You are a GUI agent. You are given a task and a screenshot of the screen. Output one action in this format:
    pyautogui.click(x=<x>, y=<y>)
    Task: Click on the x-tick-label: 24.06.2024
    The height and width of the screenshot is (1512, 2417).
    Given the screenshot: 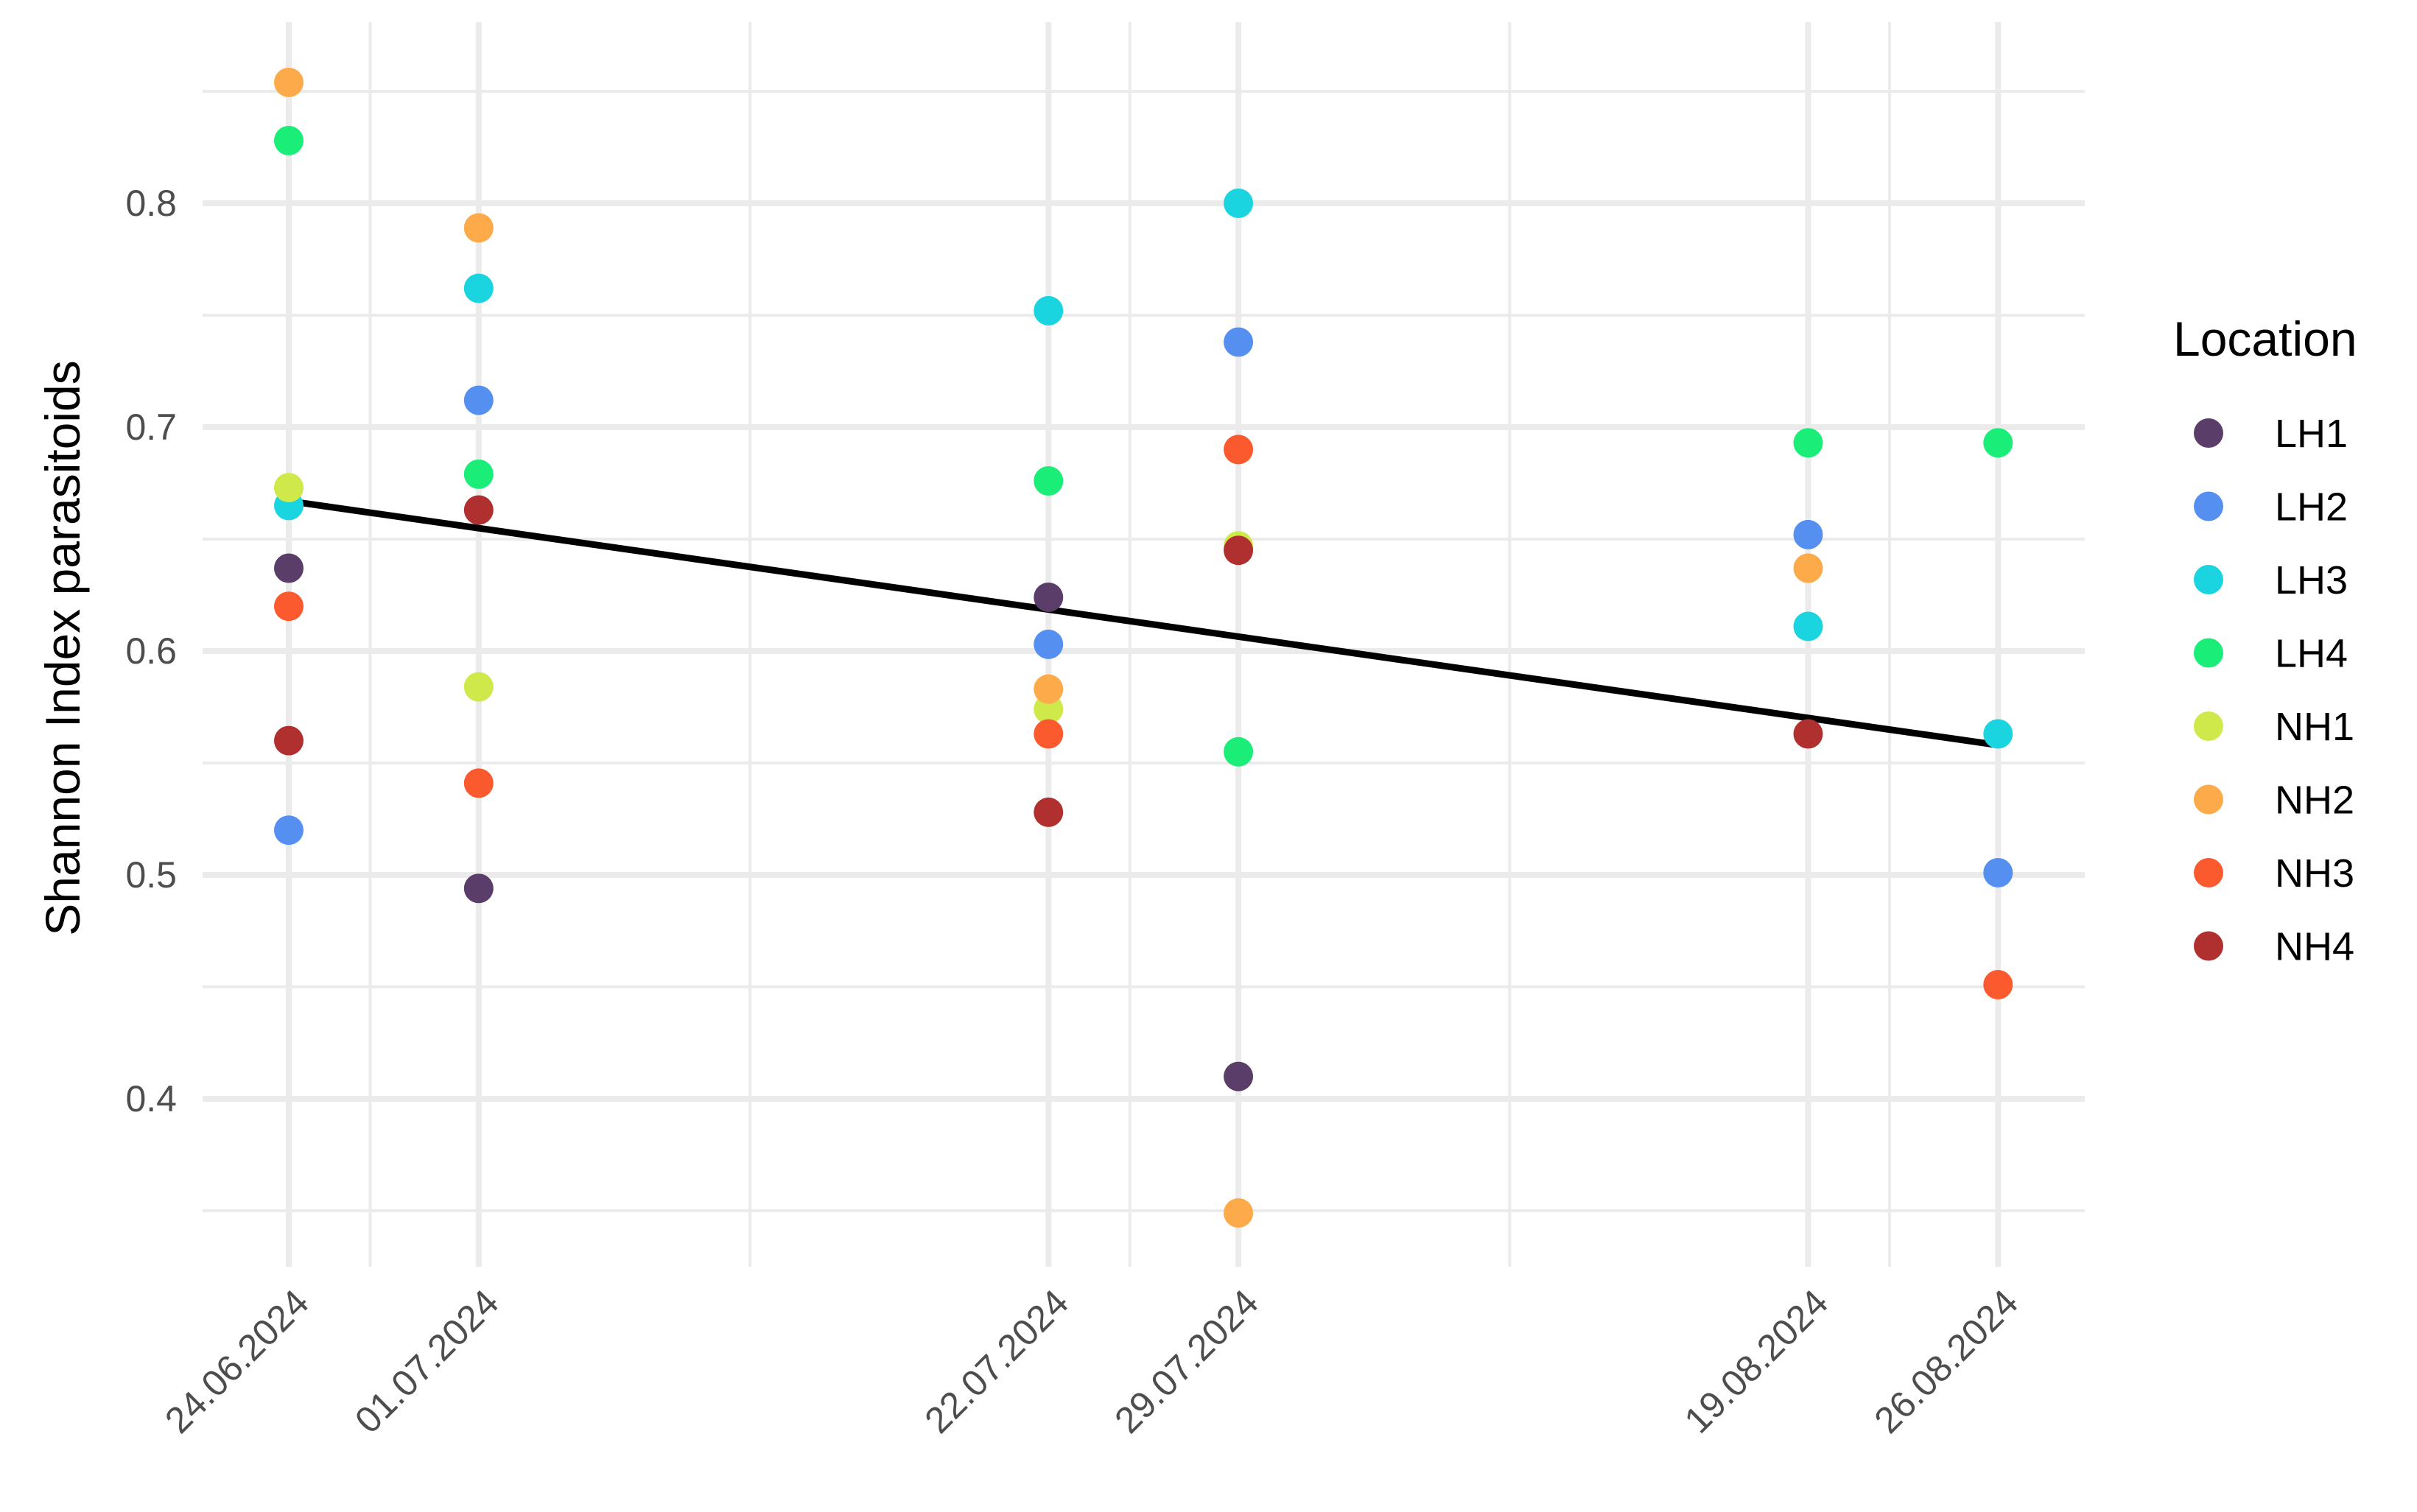 What is the action you would take?
    pyautogui.click(x=237, y=1361)
    